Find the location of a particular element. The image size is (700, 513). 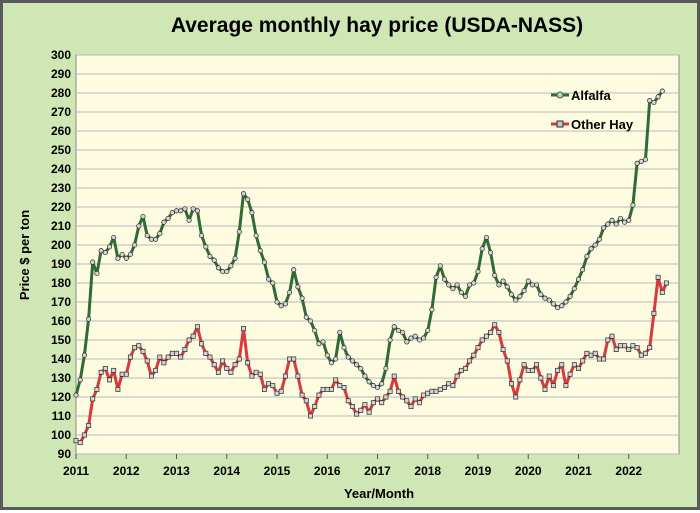

y-tick-label: 290 is located at coordinates (61, 74).